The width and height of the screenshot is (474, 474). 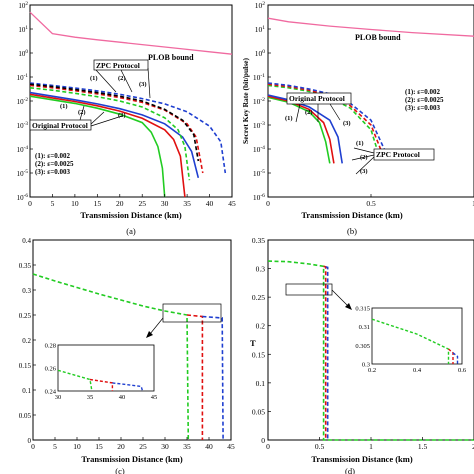 I want to click on panel-b-label-3-zpc: (3), so click(x=364, y=171).